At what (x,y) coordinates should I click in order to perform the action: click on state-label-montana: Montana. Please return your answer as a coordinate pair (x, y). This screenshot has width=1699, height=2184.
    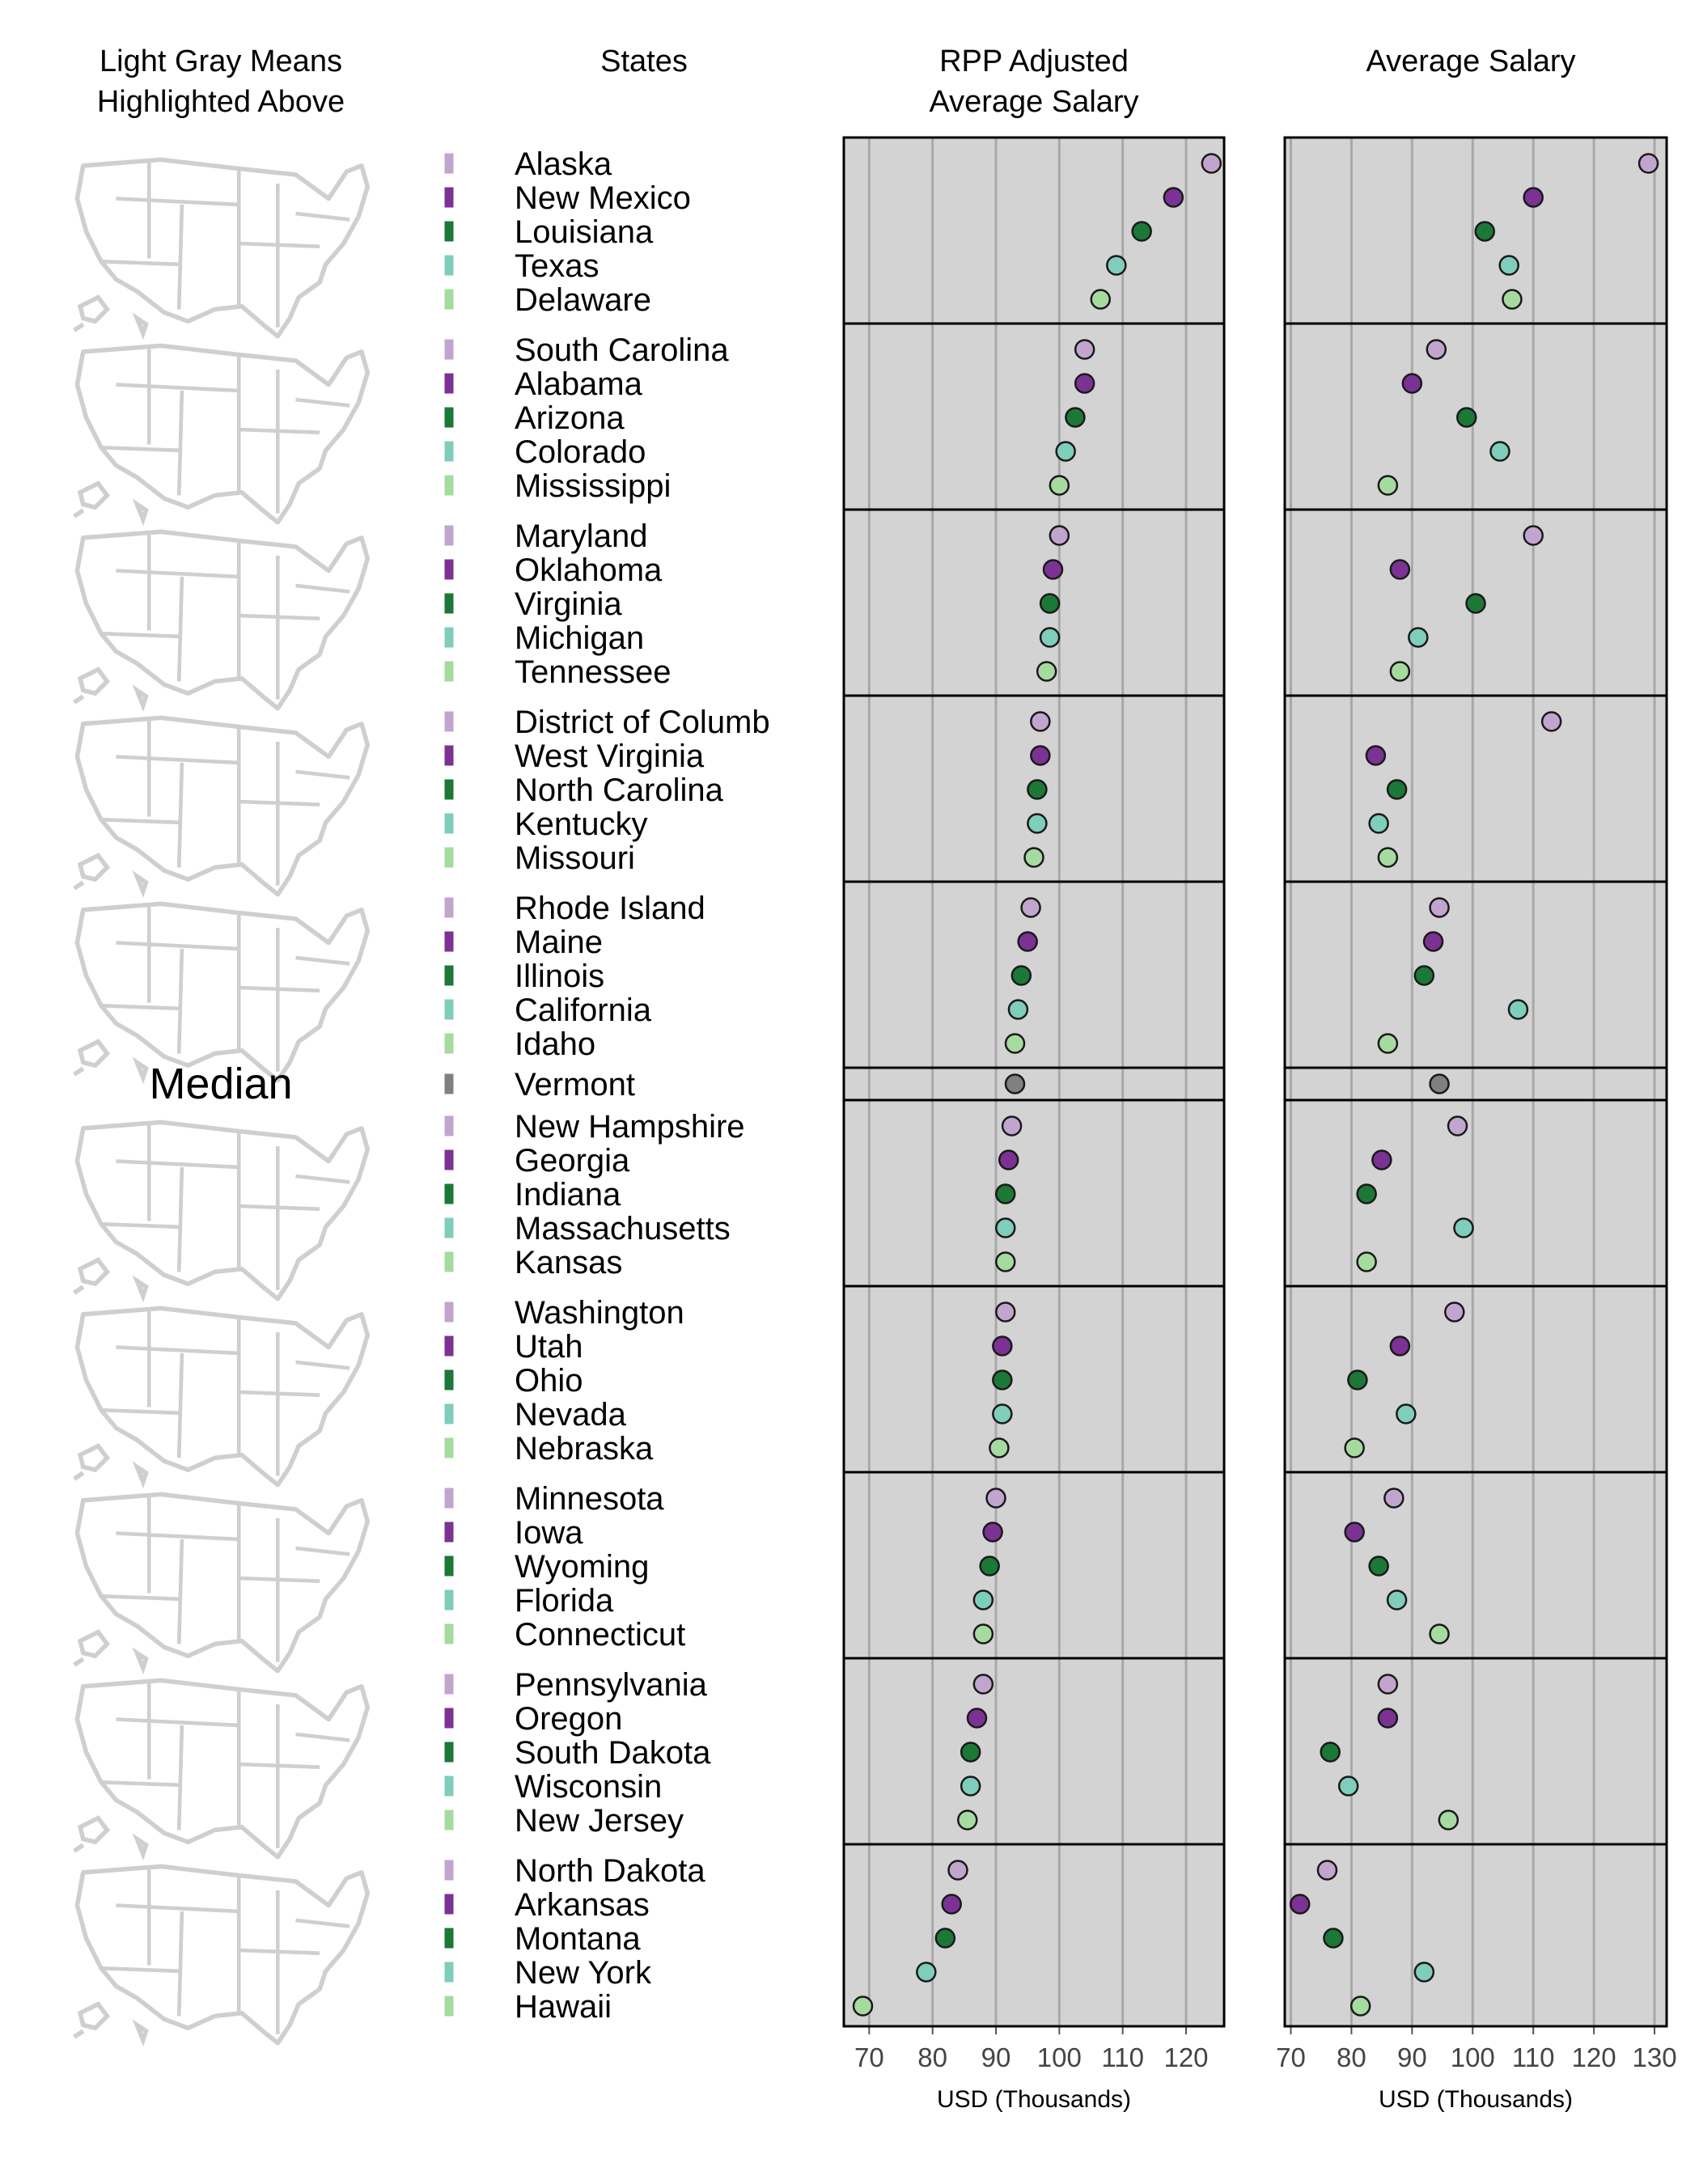
    Looking at the image, I should click on (578, 1939).